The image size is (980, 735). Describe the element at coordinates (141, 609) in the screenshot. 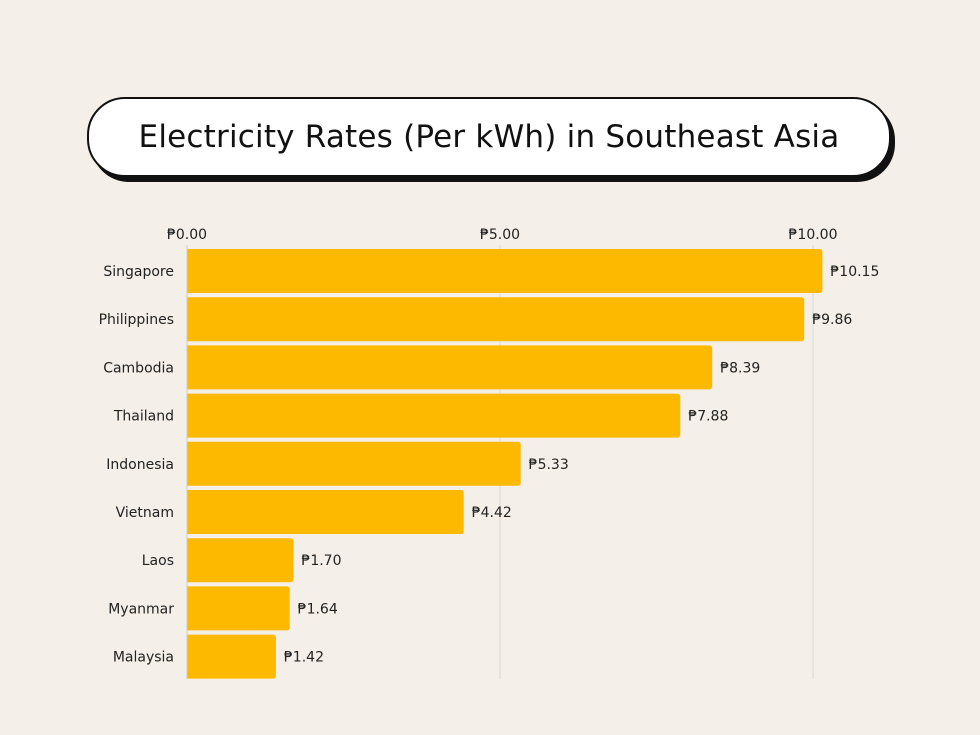

I see `category-label: Myanmar` at that location.